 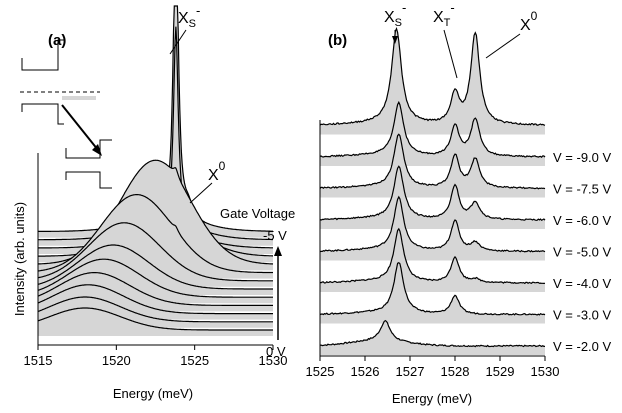 I want to click on b-label-x0: X0, so click(x=529, y=21).